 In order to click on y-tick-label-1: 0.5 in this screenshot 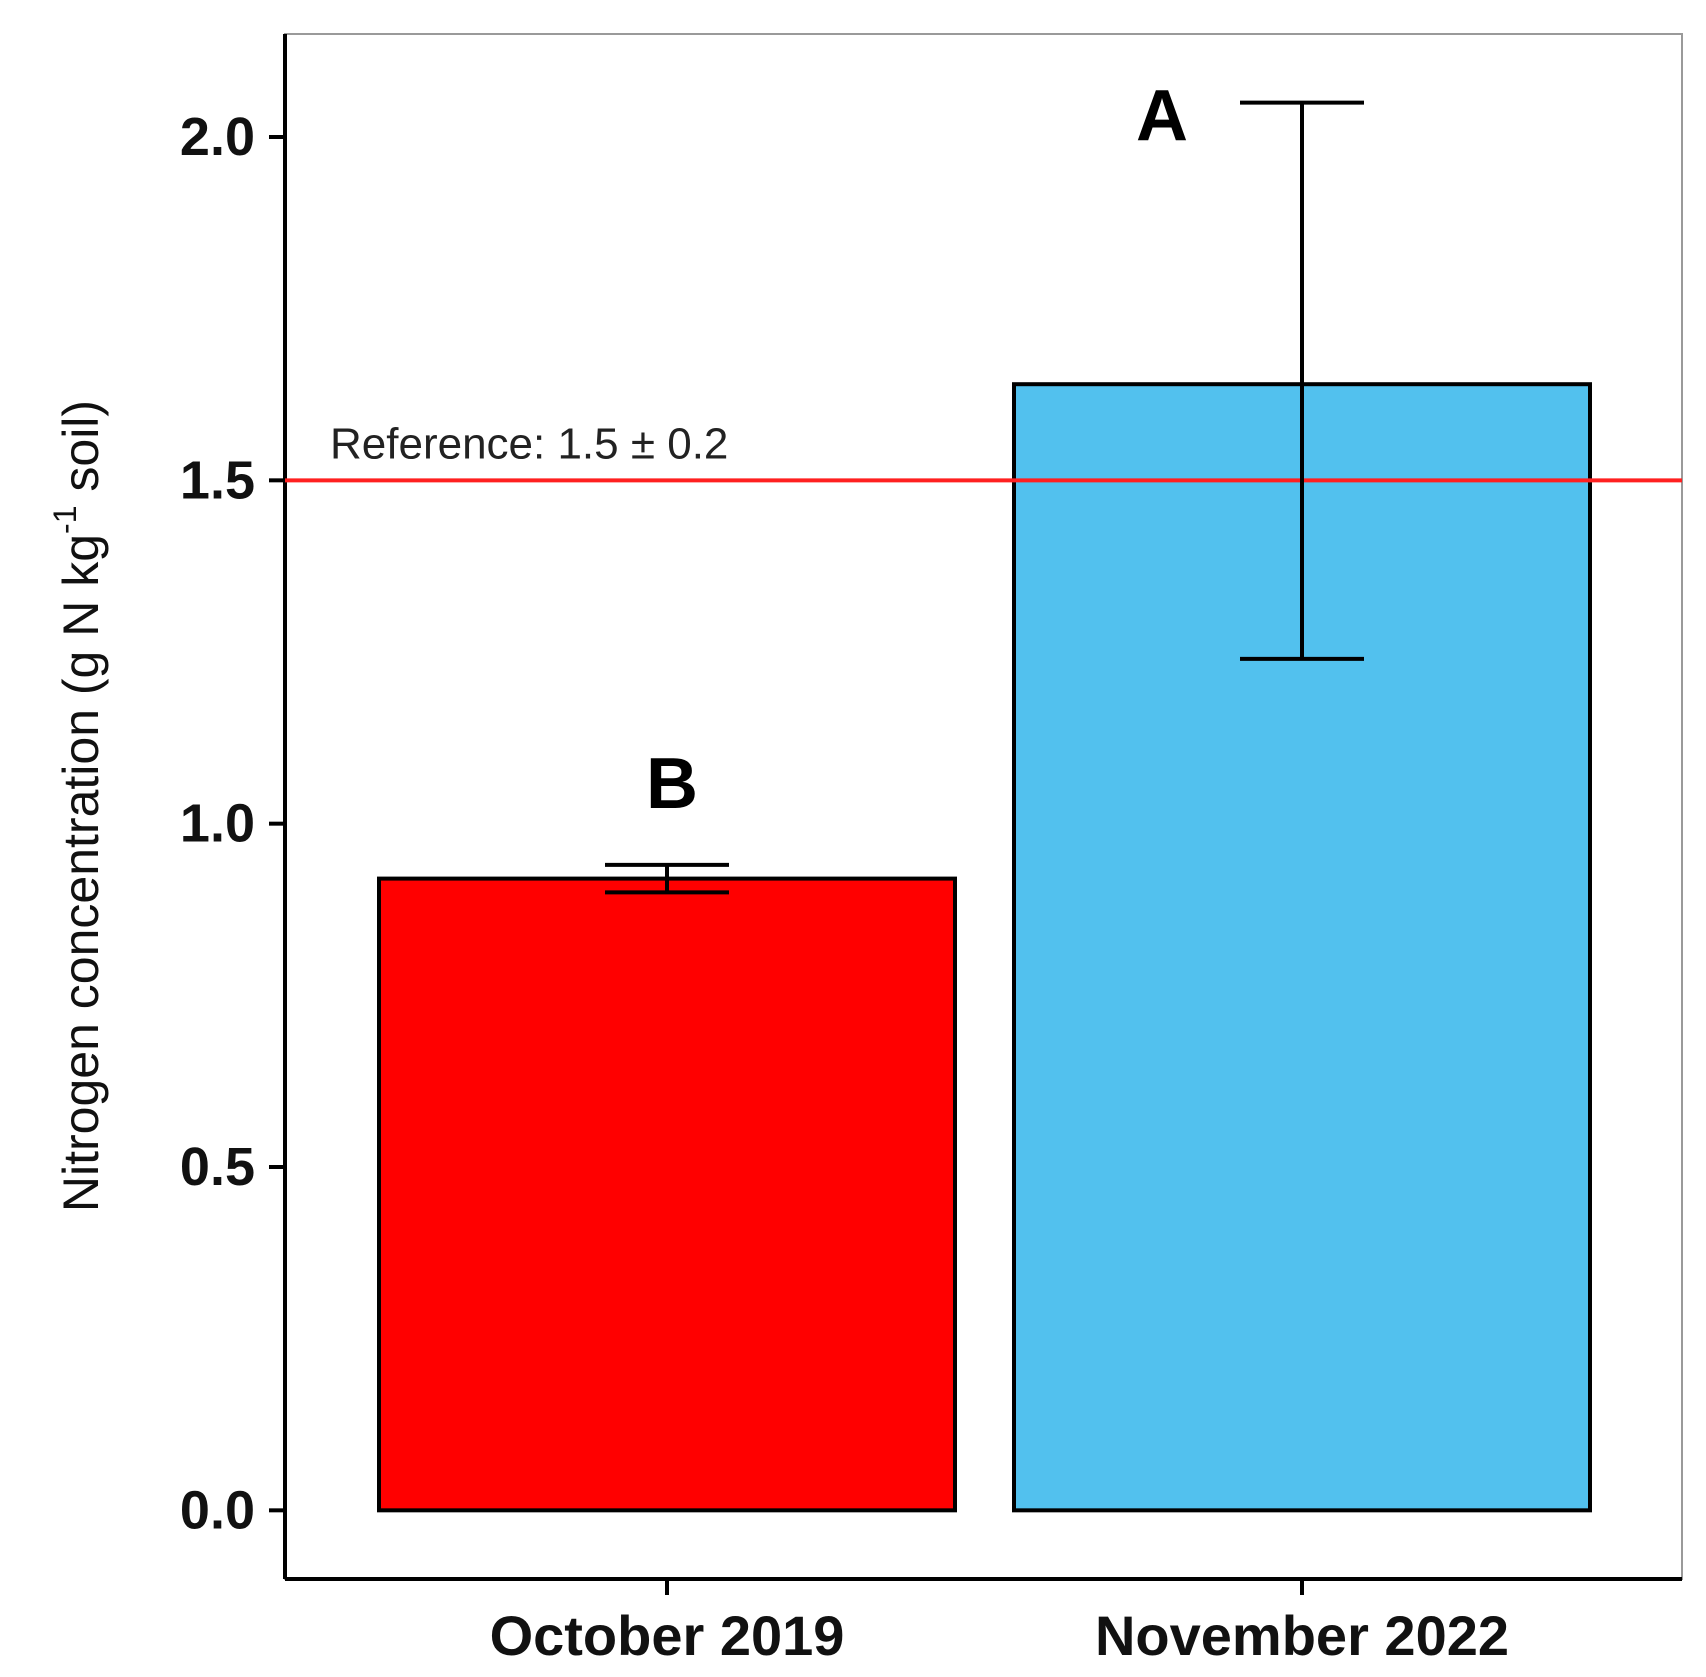, I will do `click(217, 1167)`.